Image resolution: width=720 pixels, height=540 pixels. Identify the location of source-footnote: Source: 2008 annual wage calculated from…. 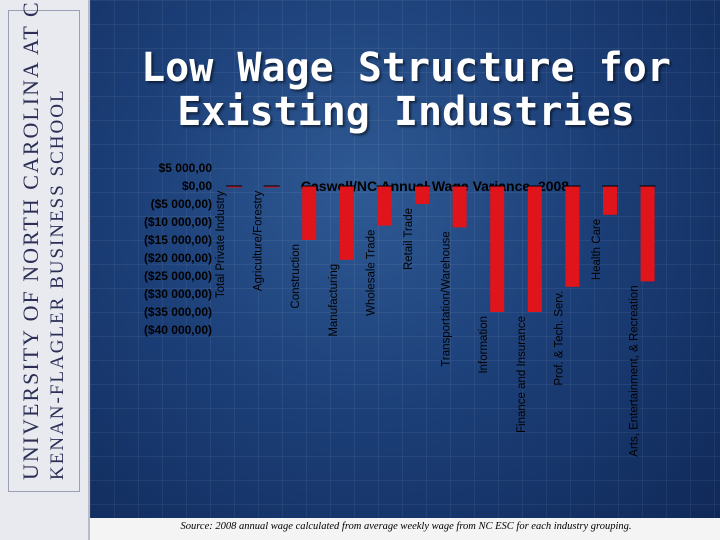
(406, 526).